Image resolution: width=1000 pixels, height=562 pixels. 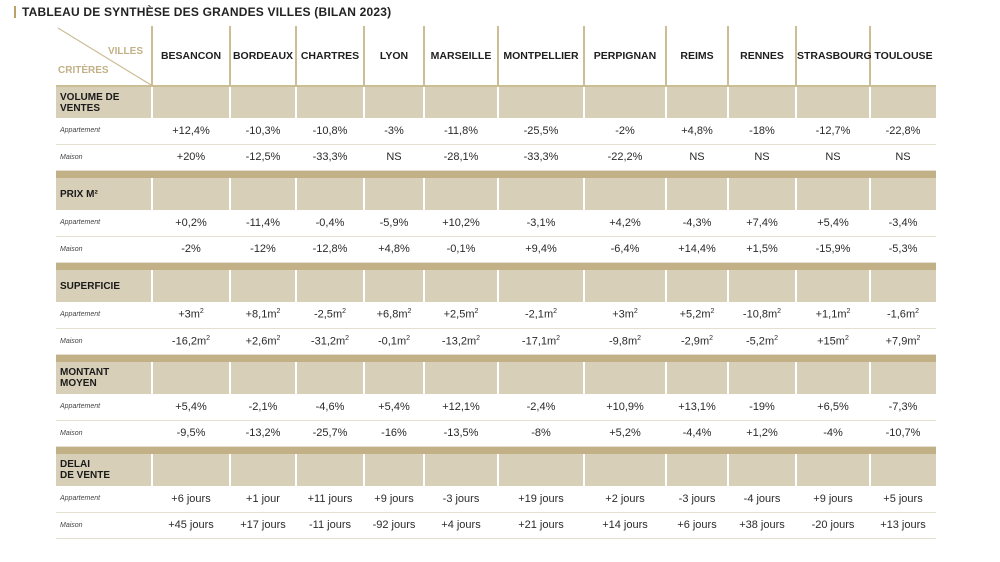 What do you see at coordinates (329, 56) in the screenshot?
I see `city-header: CHARTRES` at bounding box center [329, 56].